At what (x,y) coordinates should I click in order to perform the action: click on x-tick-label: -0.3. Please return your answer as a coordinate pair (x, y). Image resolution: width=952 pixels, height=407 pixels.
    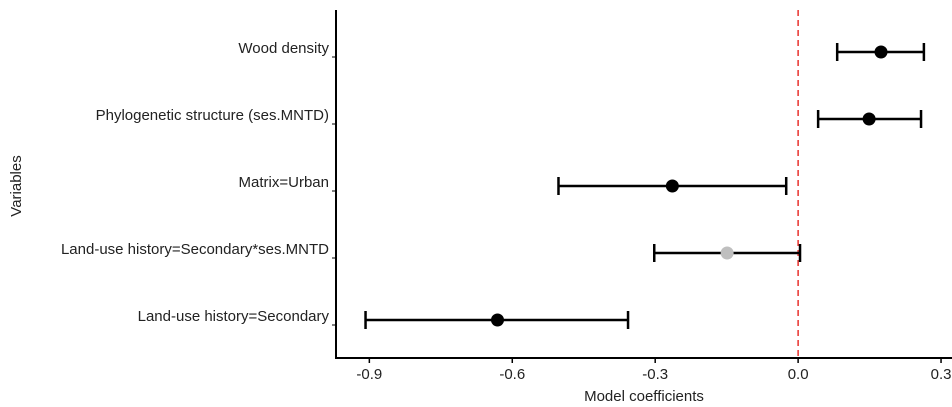
    Looking at the image, I should click on (655, 374).